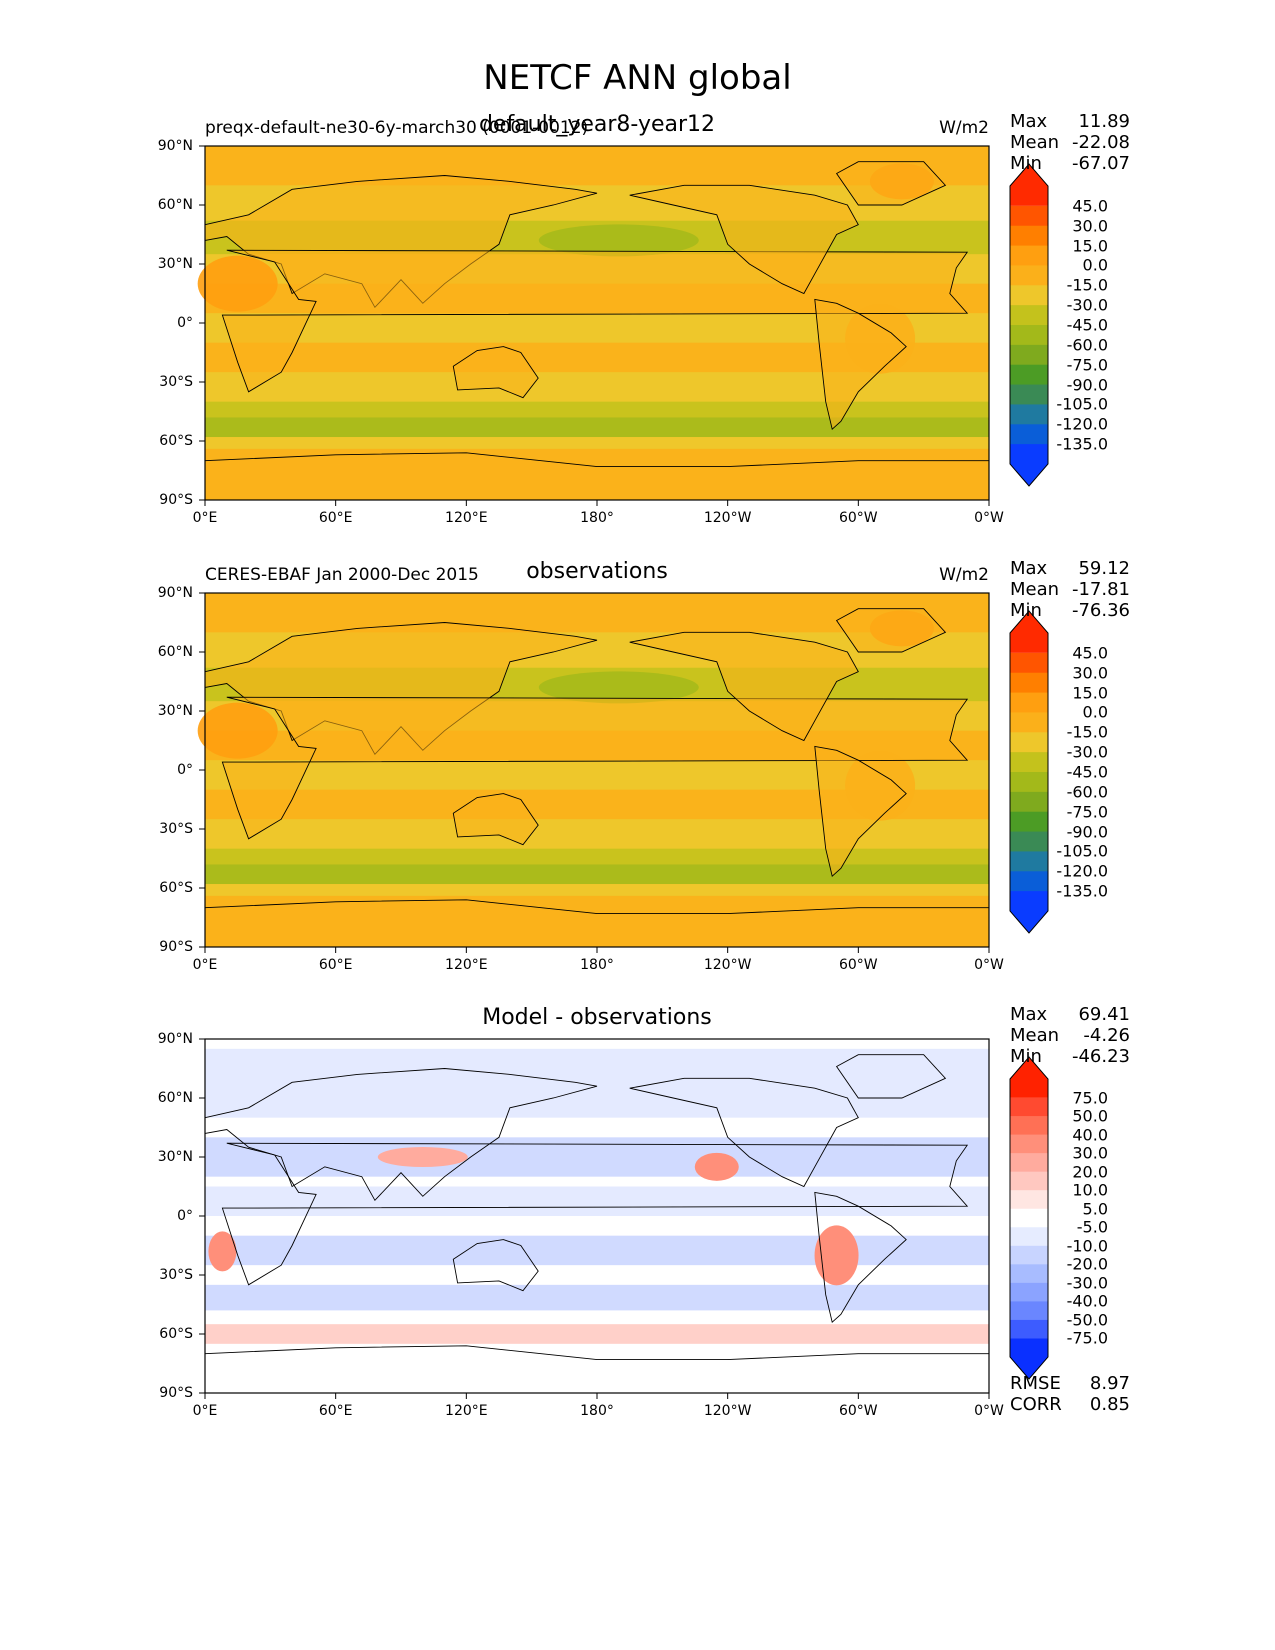  What do you see at coordinates (1082, 444) in the screenshot?
I see `colorbar-label: -135.0` at bounding box center [1082, 444].